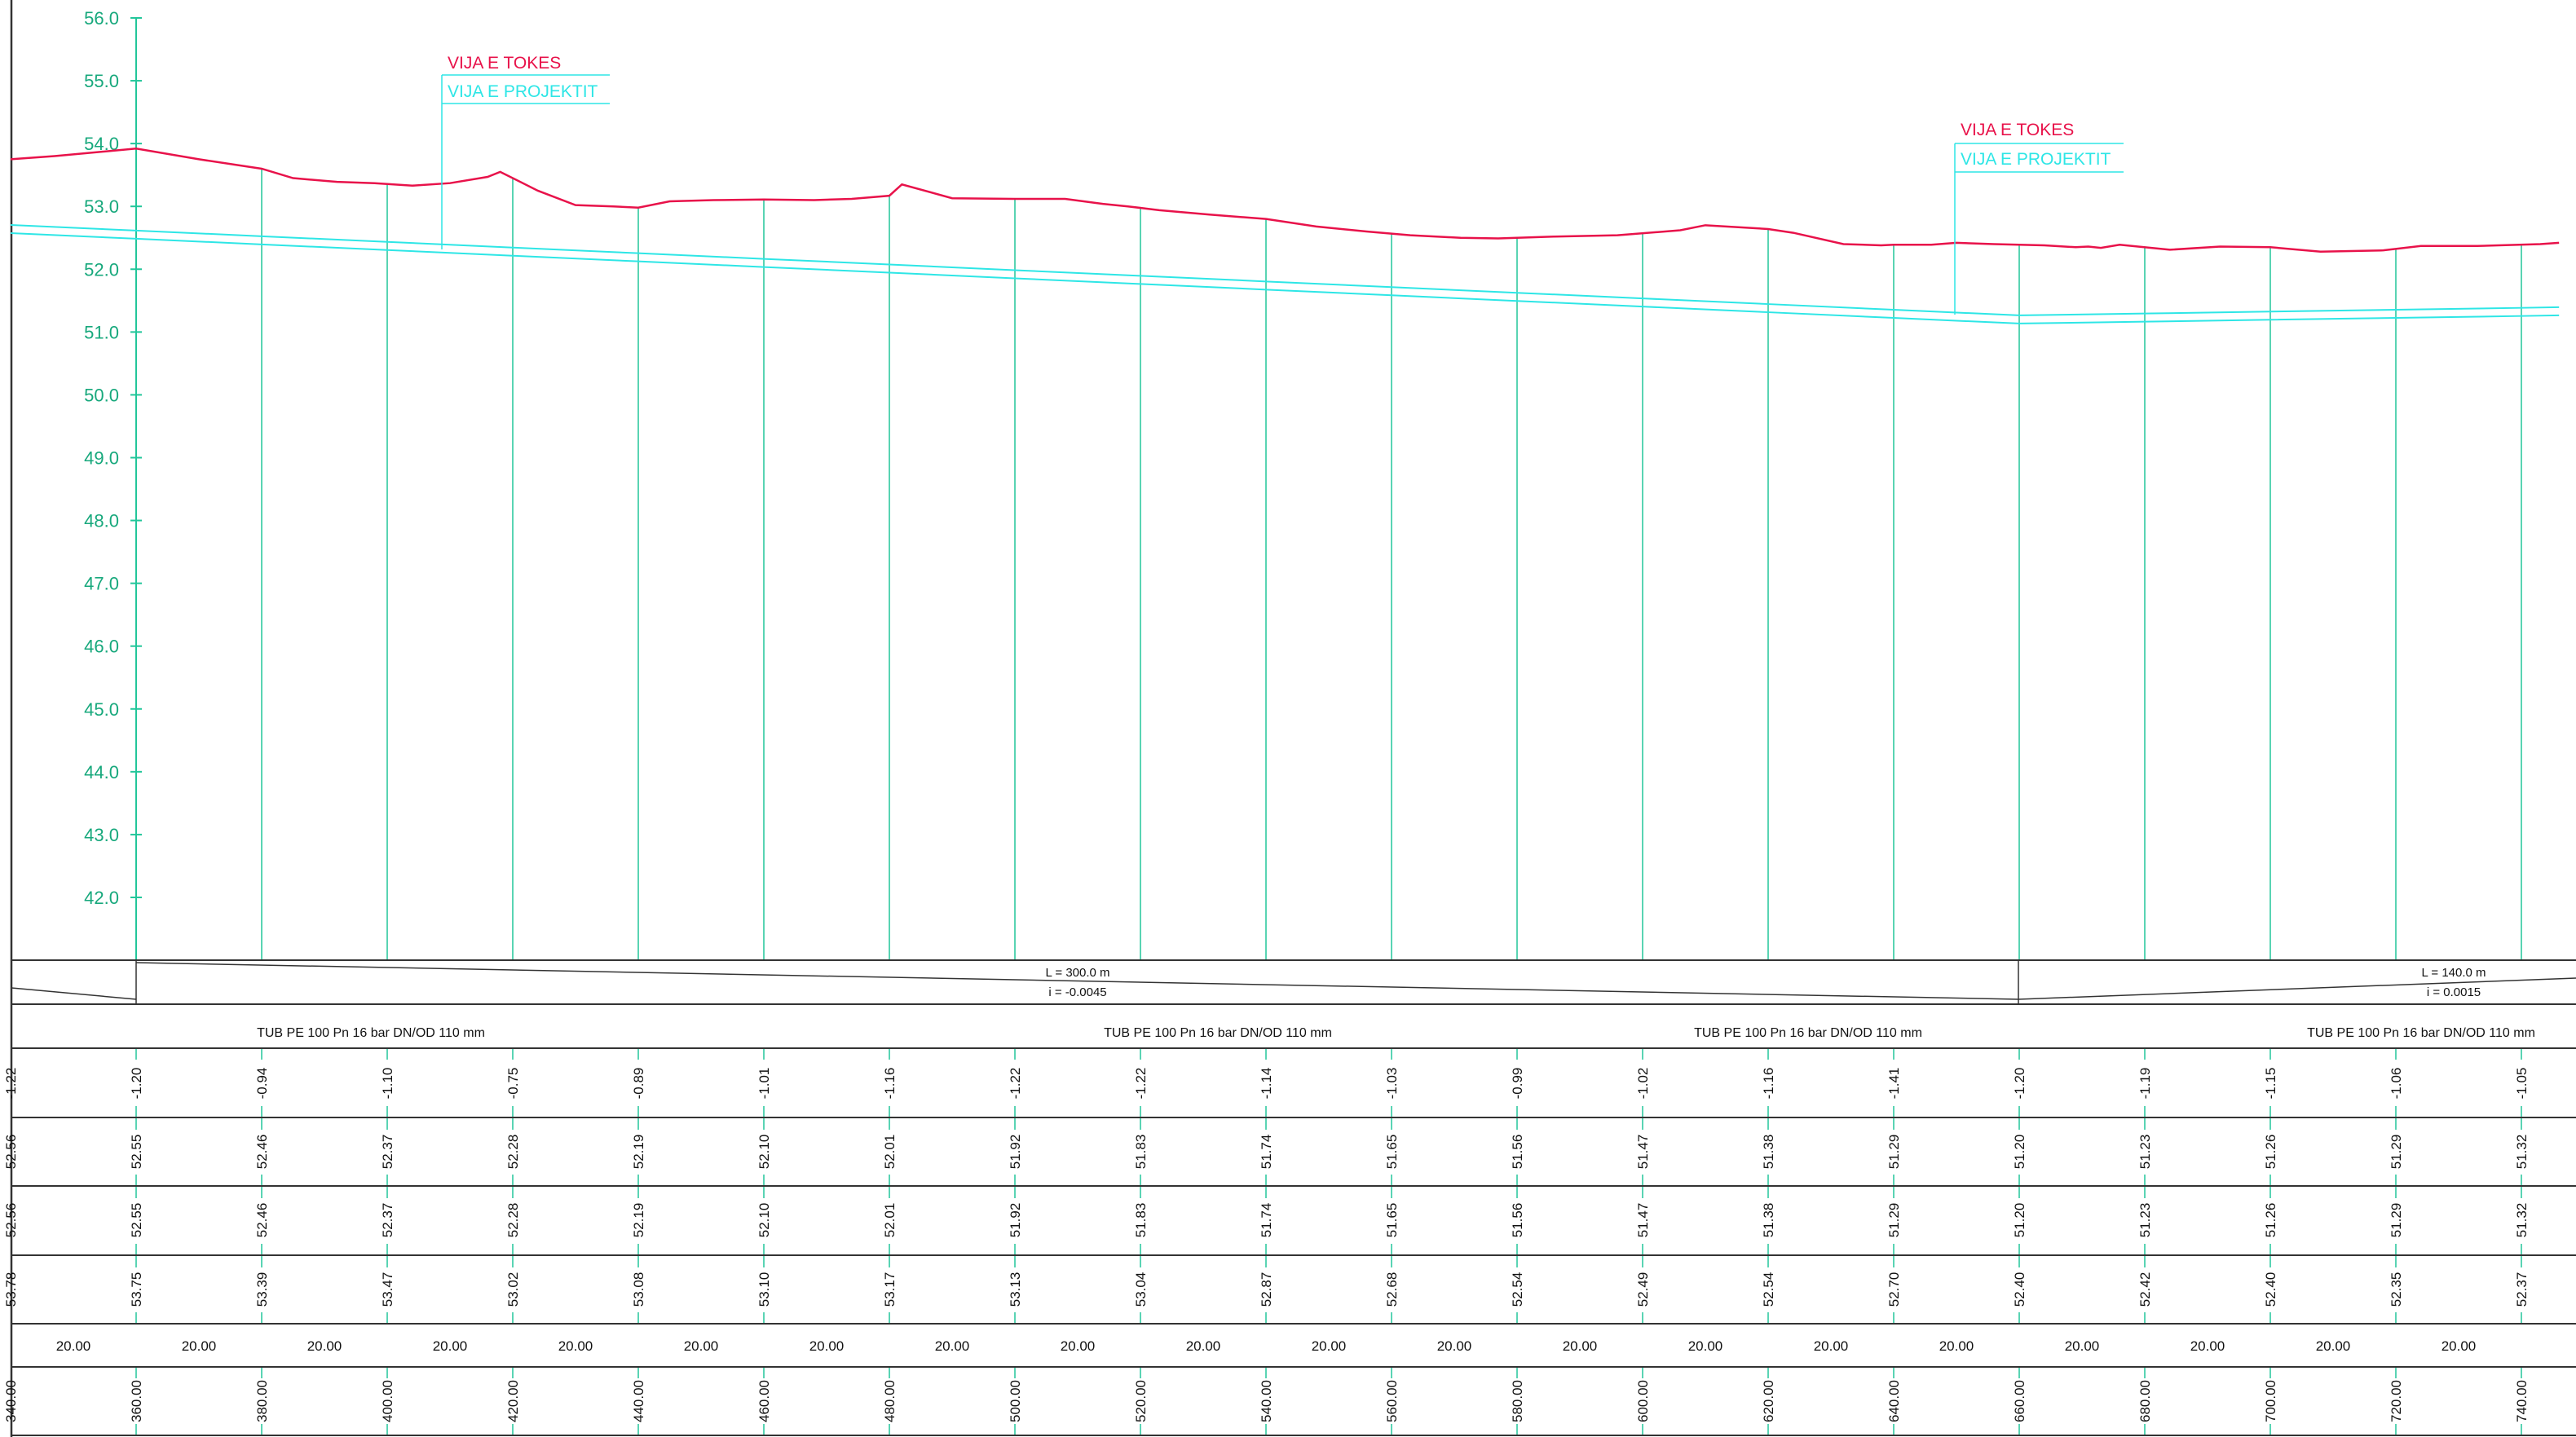 The width and height of the screenshot is (2576, 1437). I want to click on table-cell-pipe: 51.74, so click(1266, 1220).